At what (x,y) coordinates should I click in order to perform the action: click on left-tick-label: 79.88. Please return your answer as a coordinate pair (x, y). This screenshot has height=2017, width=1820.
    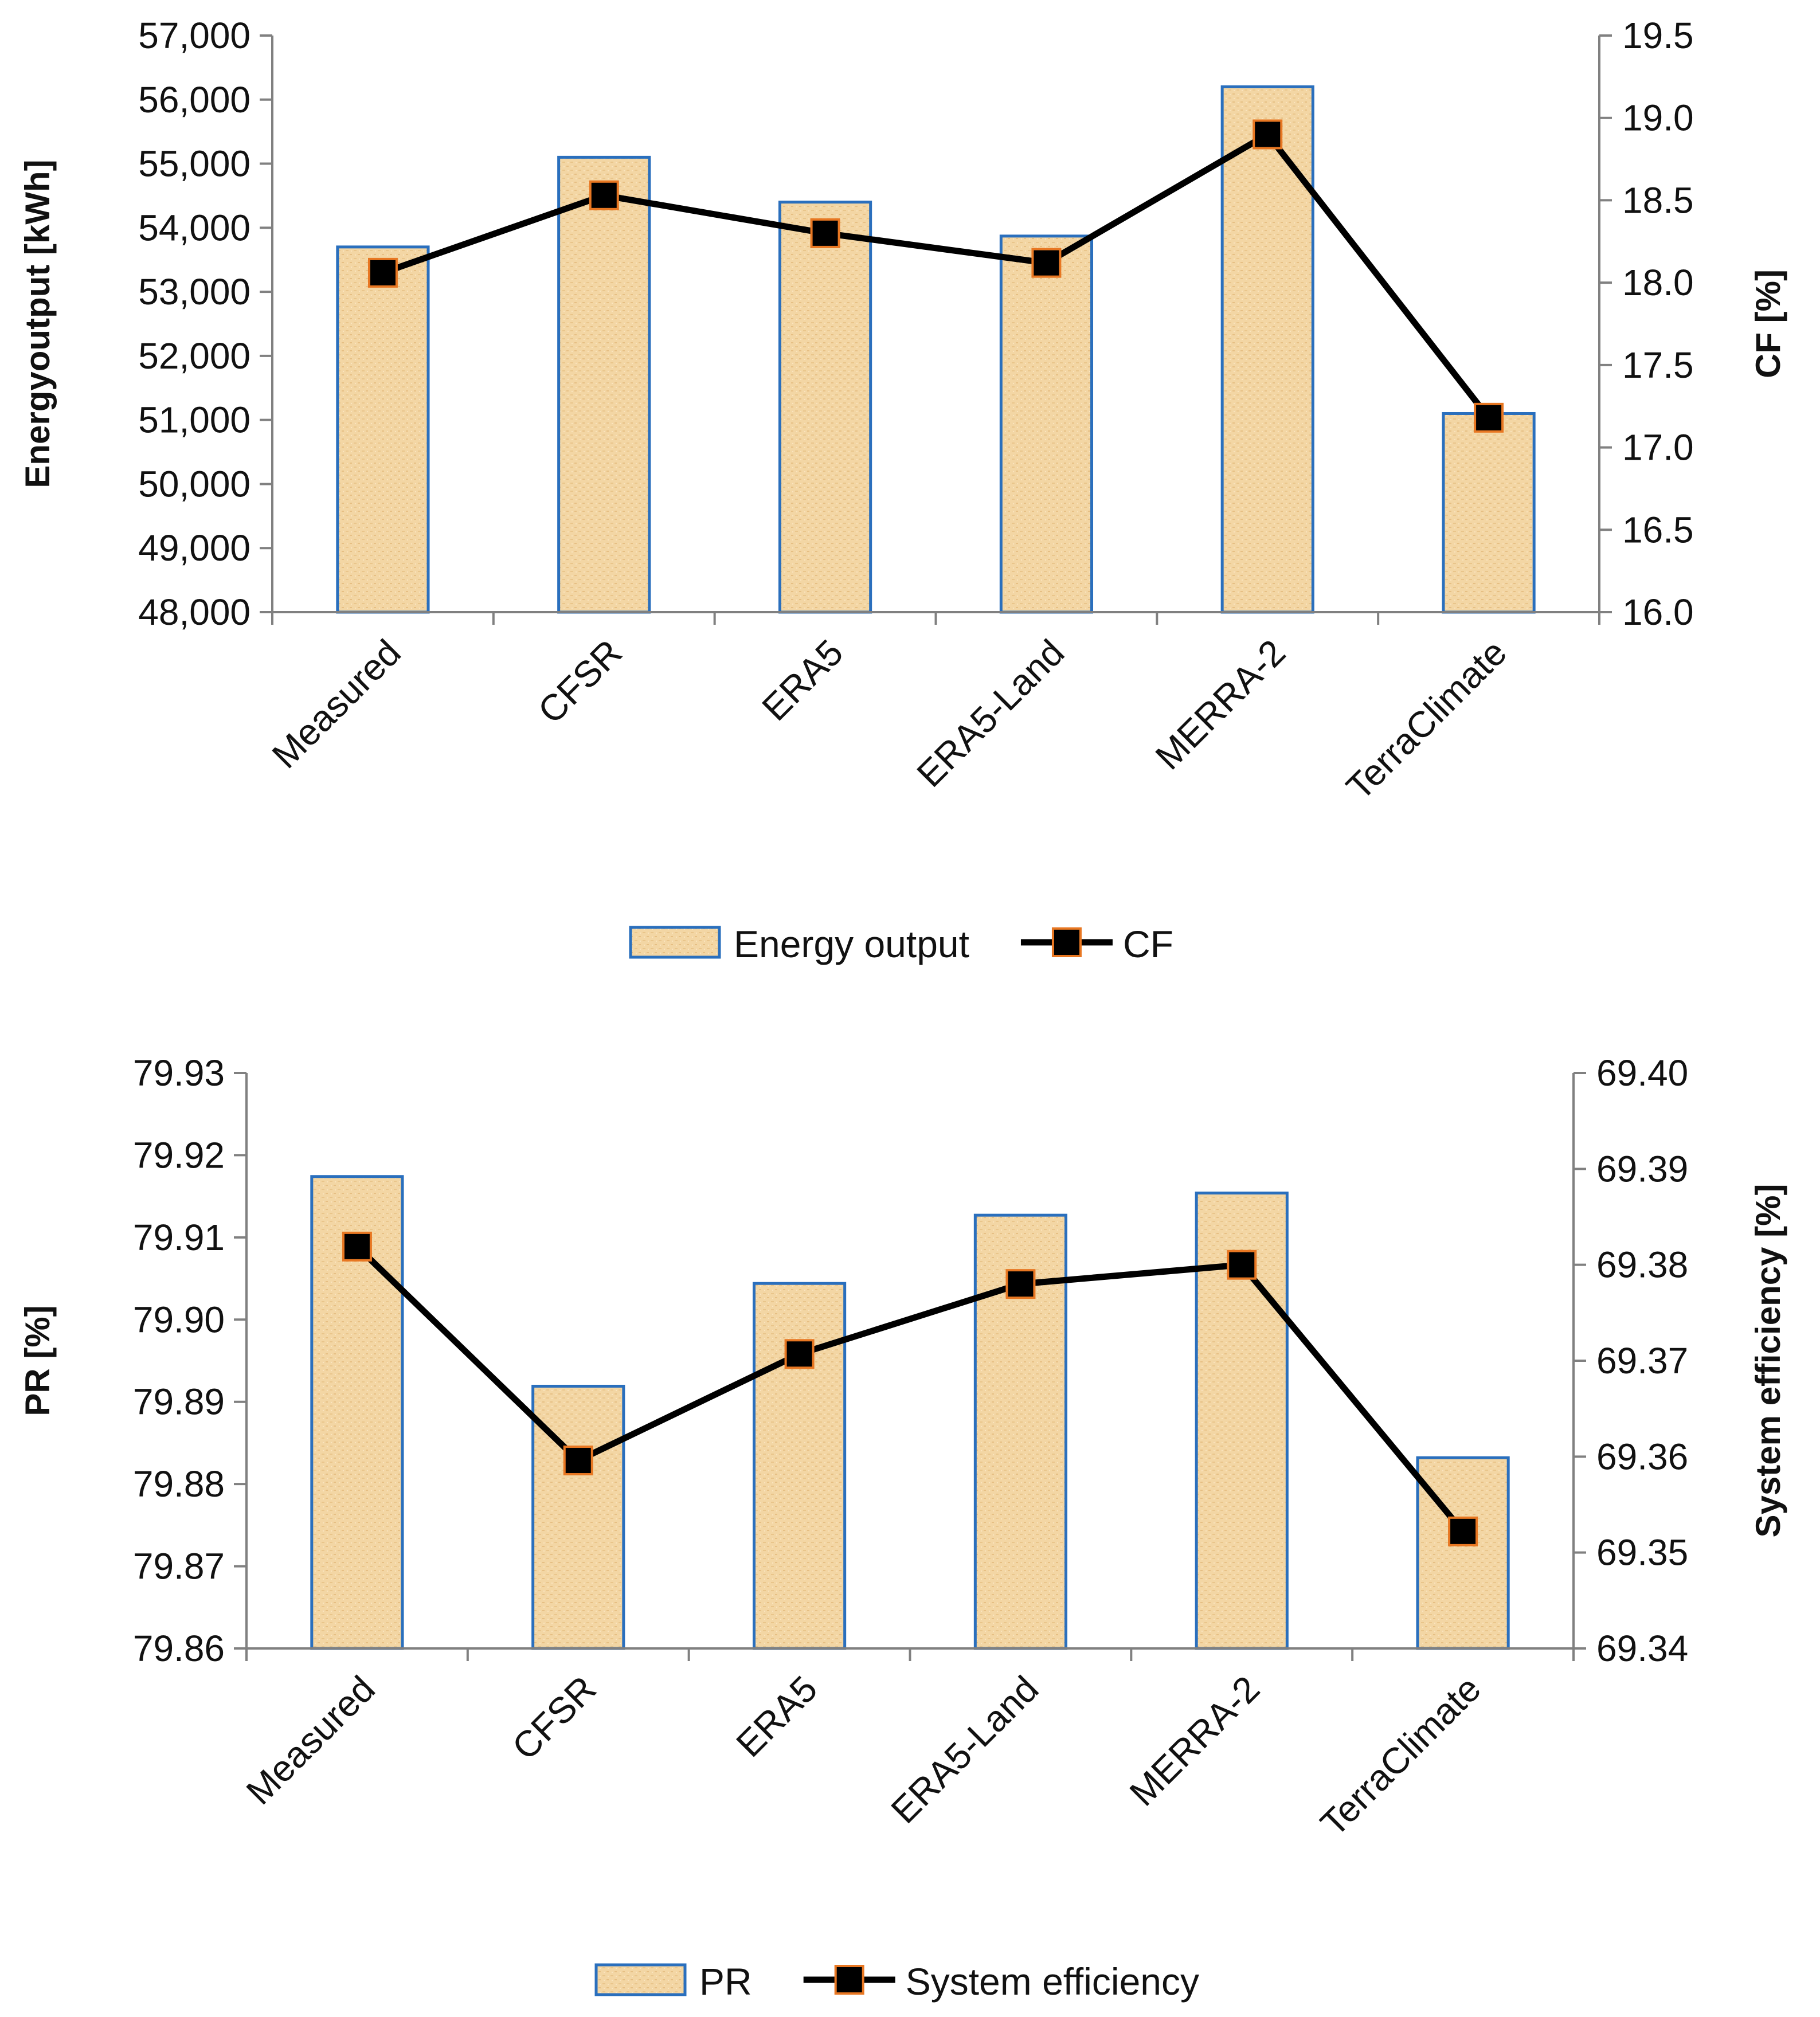
    Looking at the image, I should click on (179, 1484).